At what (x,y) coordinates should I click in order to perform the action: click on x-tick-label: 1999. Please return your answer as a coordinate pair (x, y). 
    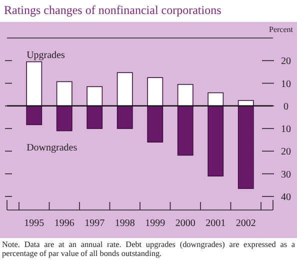
    Looking at the image, I should click on (155, 223).